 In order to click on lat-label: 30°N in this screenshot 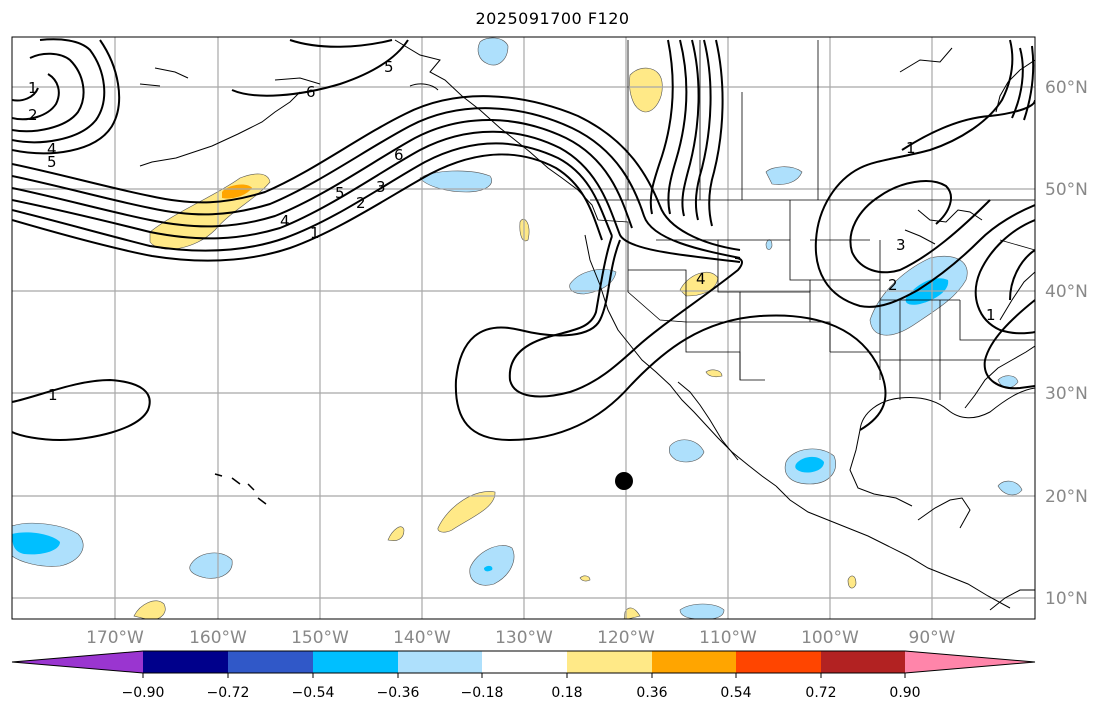, I will do `click(1066, 394)`.